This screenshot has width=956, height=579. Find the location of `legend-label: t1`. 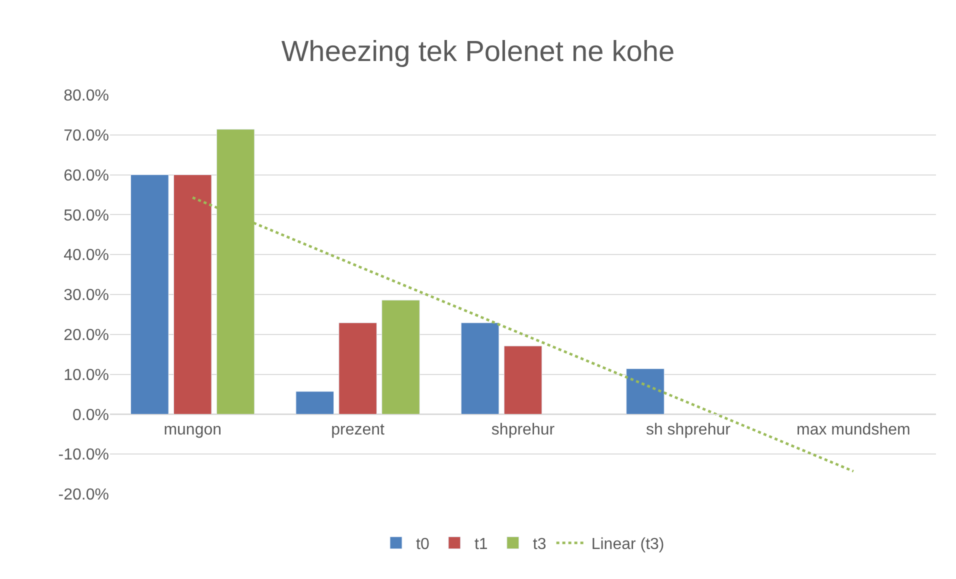

legend-label: t1 is located at coordinates (481, 545).